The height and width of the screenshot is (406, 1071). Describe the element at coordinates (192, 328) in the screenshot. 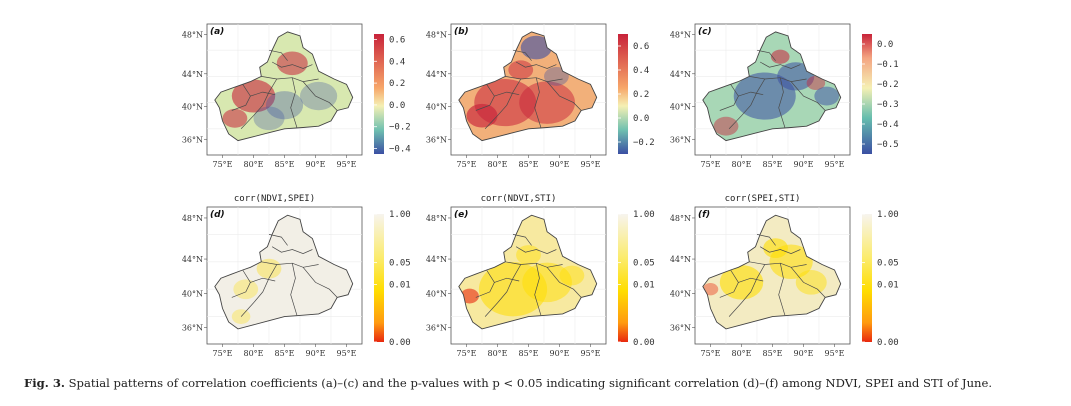

I see `lat-tick-label: 36°N` at that location.